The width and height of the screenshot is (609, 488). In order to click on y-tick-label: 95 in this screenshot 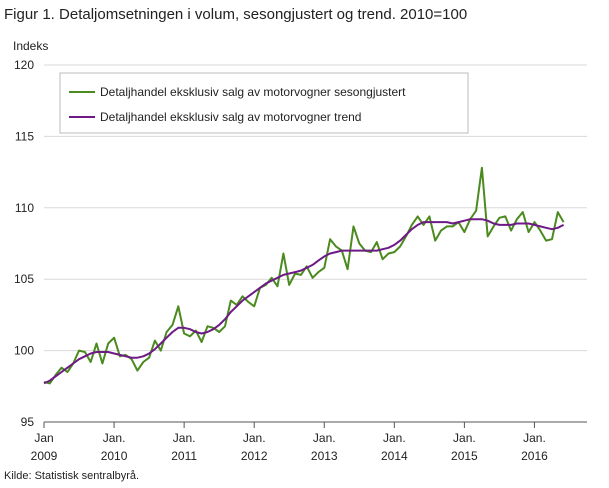, I will do `click(28, 422)`.